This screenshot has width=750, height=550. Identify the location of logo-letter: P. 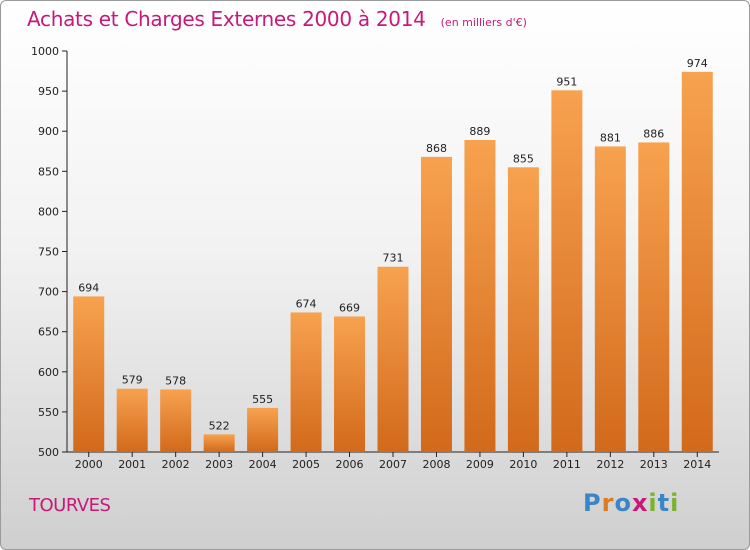
(592, 503).